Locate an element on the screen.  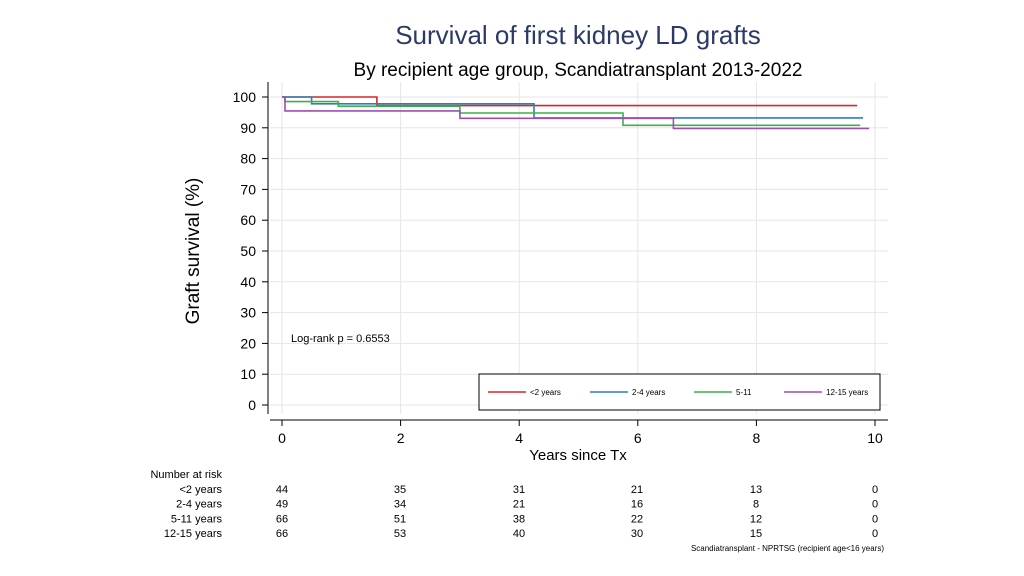
risk-row-label: <2 years is located at coordinates (201, 490).